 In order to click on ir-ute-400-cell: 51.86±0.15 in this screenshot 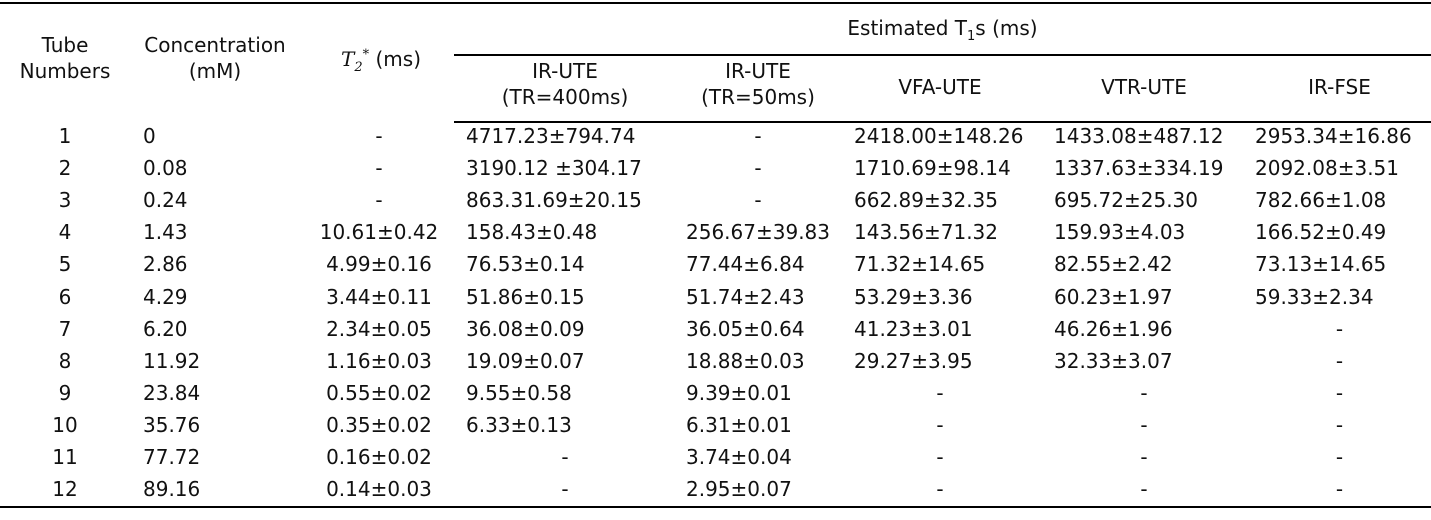, I will do `click(525, 296)`.